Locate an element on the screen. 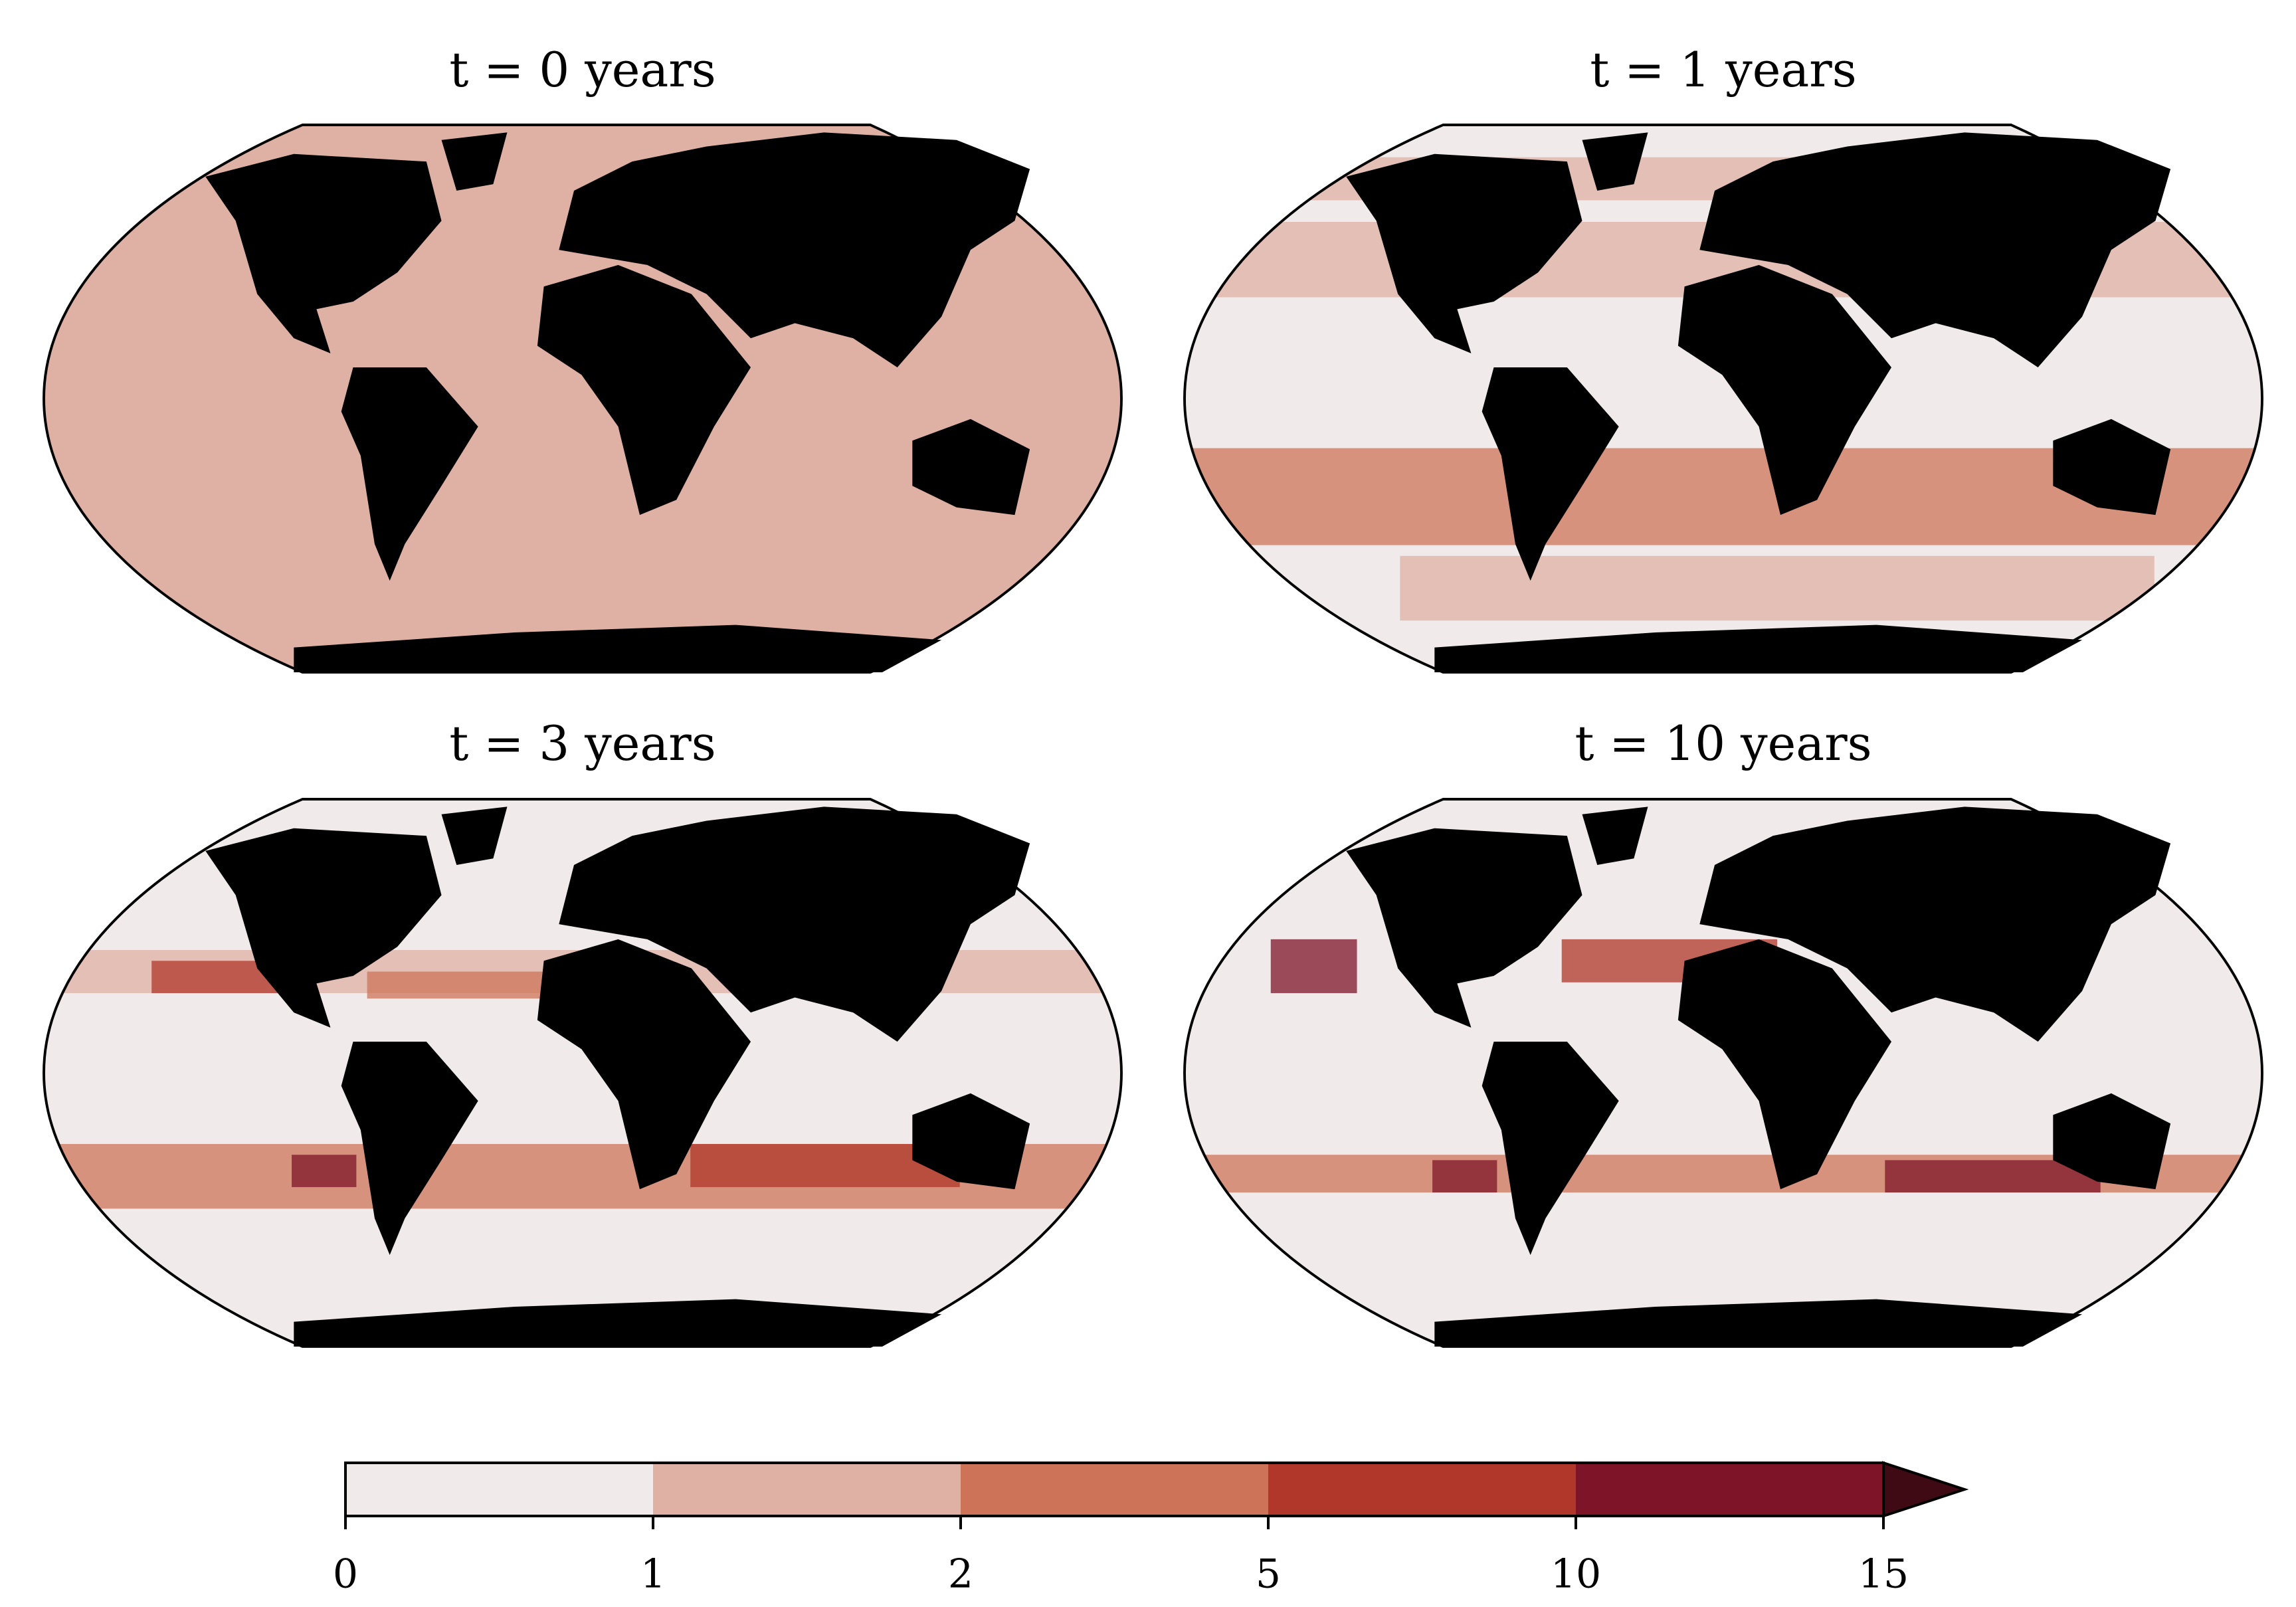 Image resolution: width=2296 pixels, height=1607 pixels. colorbar-tick-label: 0 is located at coordinates (345, 1574).